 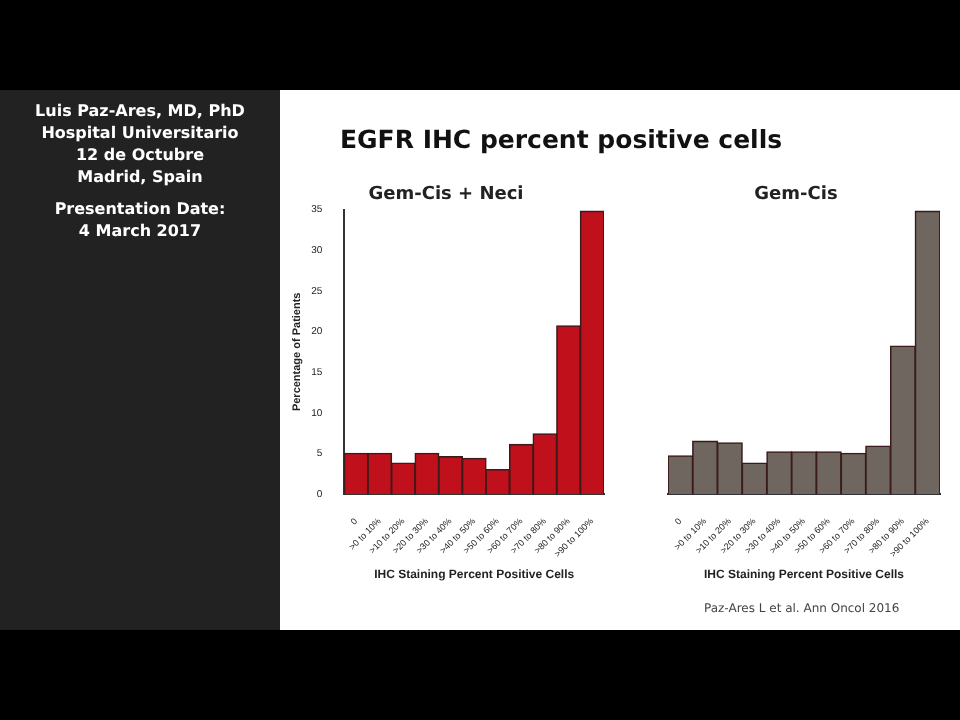 I want to click on text: Presentation Date:, so click(x=140, y=209).